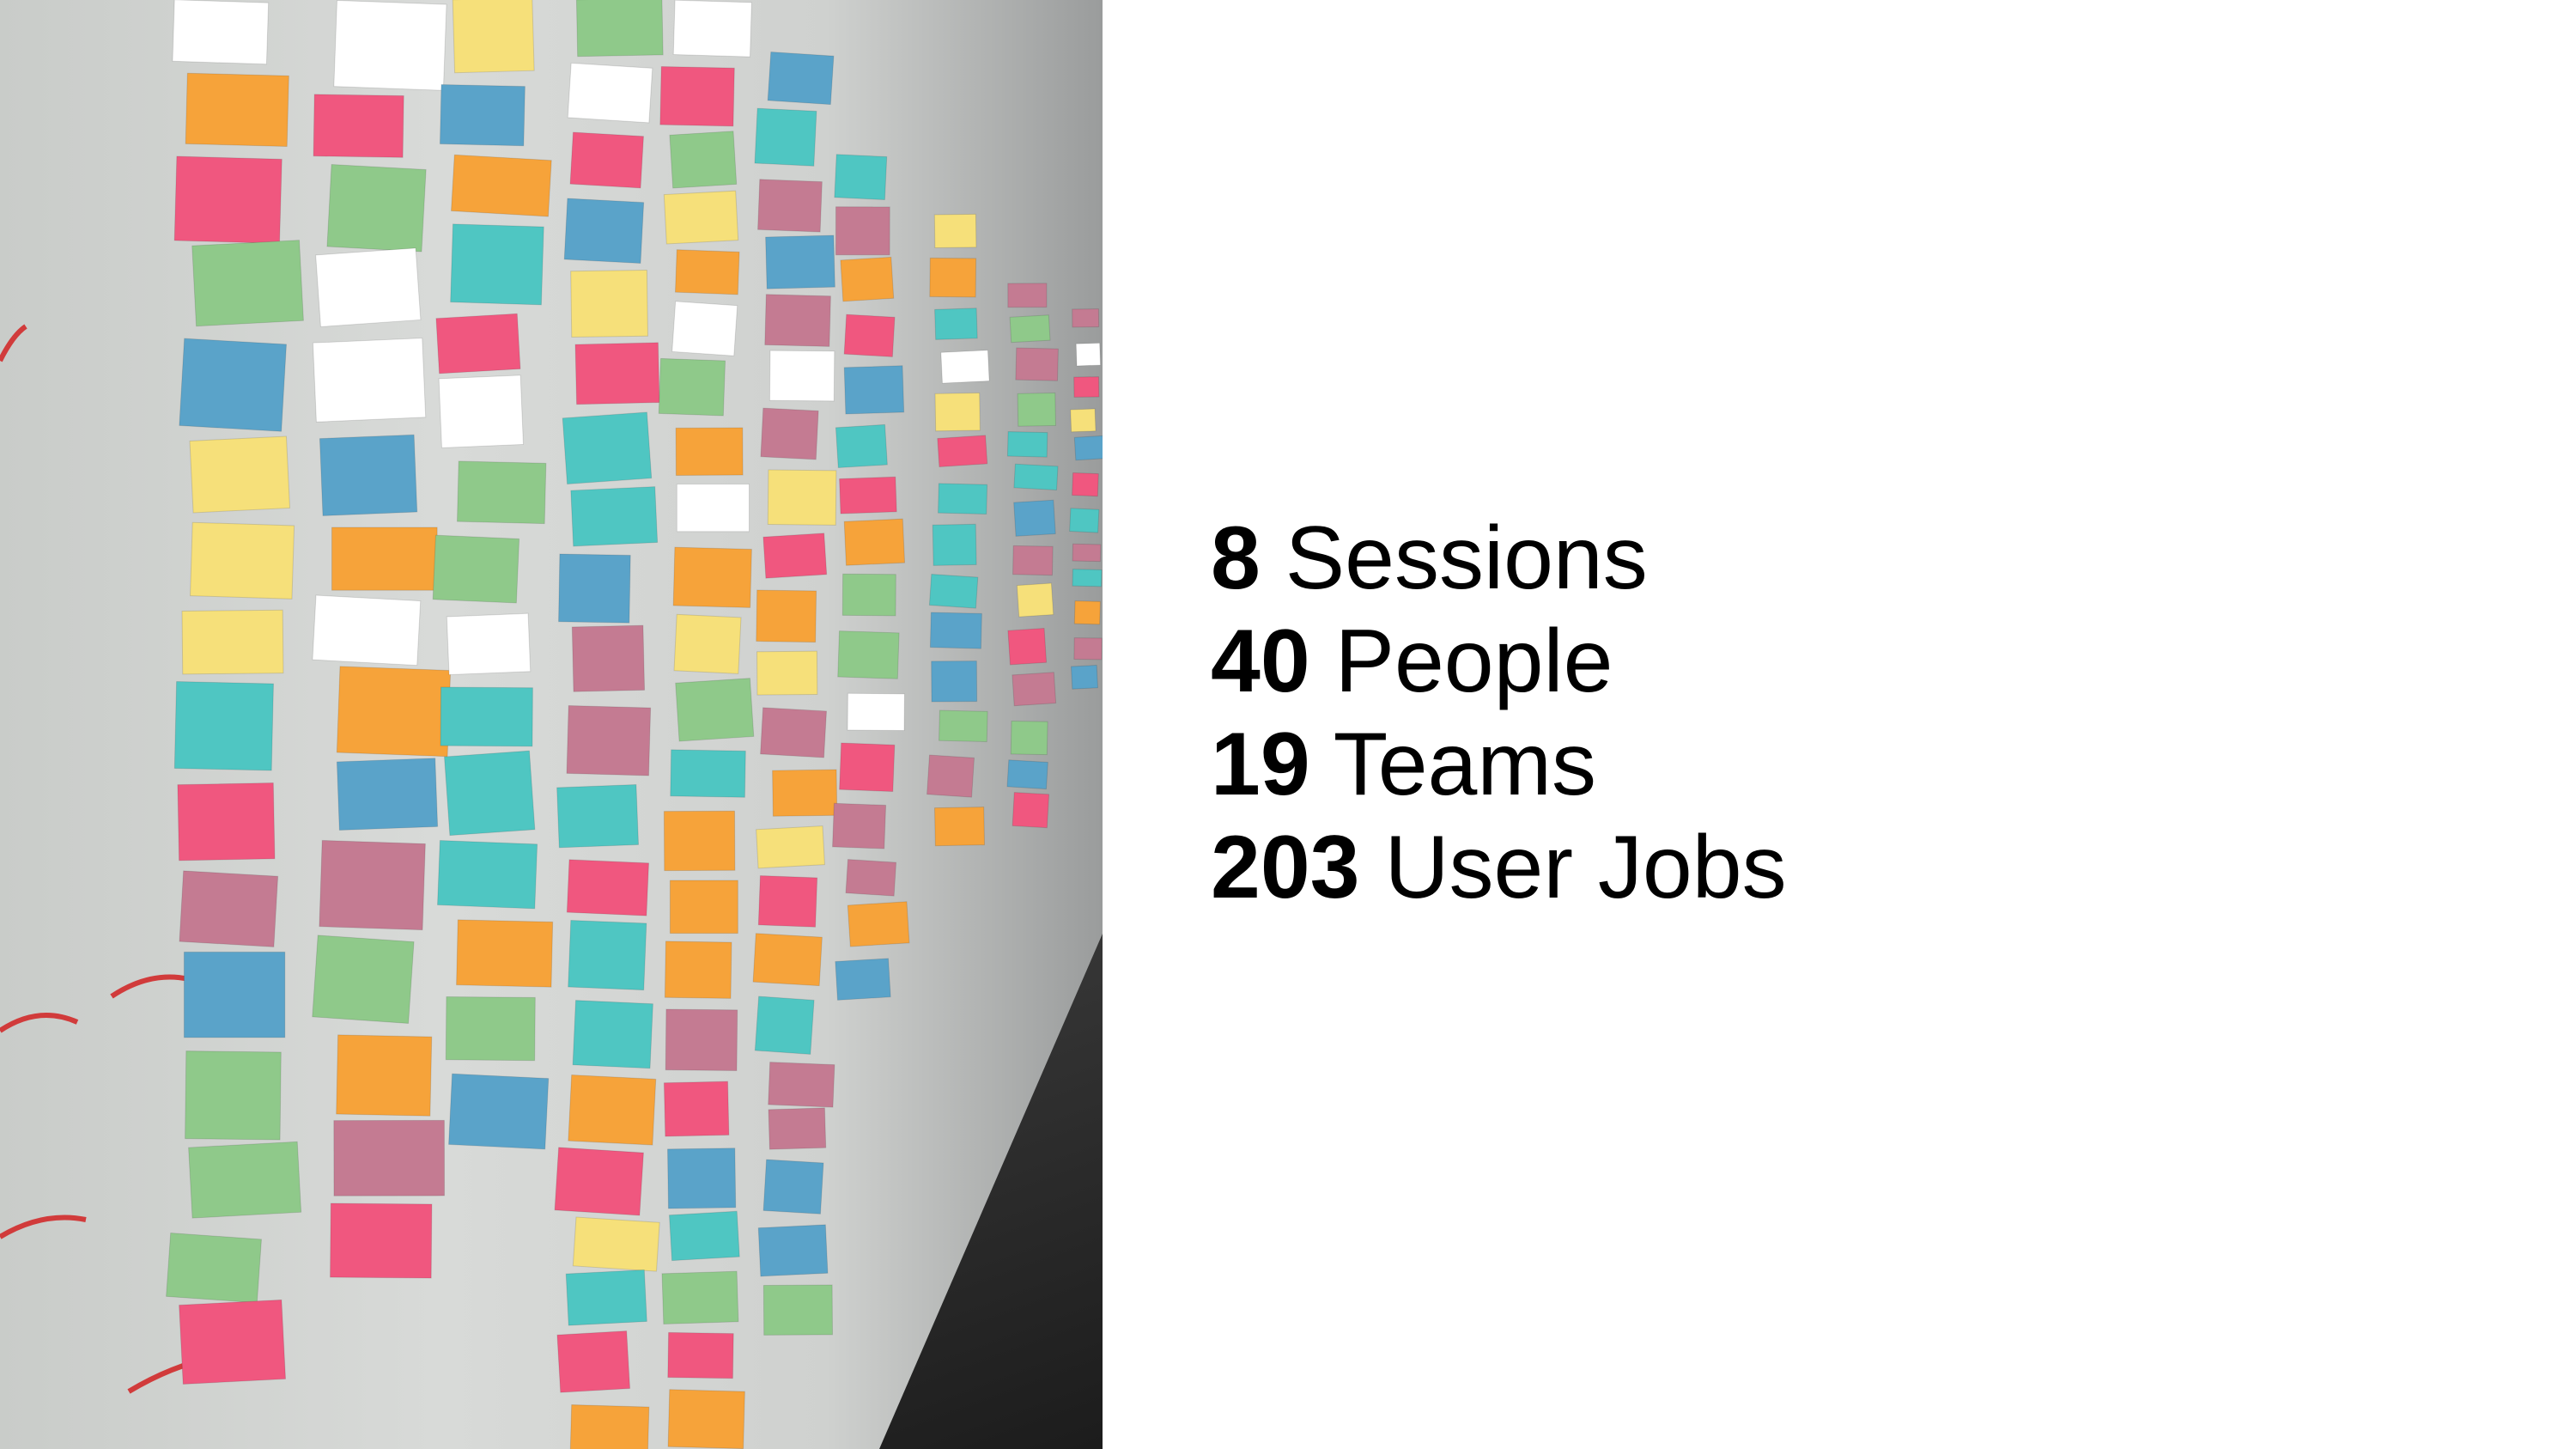 This screenshot has height=1449, width=2576. I want to click on stat-number: 203, so click(1286, 867).